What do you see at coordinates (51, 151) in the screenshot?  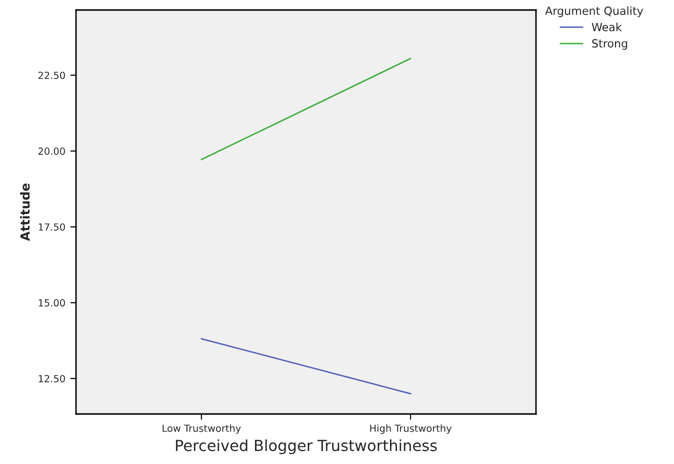 I see `y-tick-label: 20.00` at bounding box center [51, 151].